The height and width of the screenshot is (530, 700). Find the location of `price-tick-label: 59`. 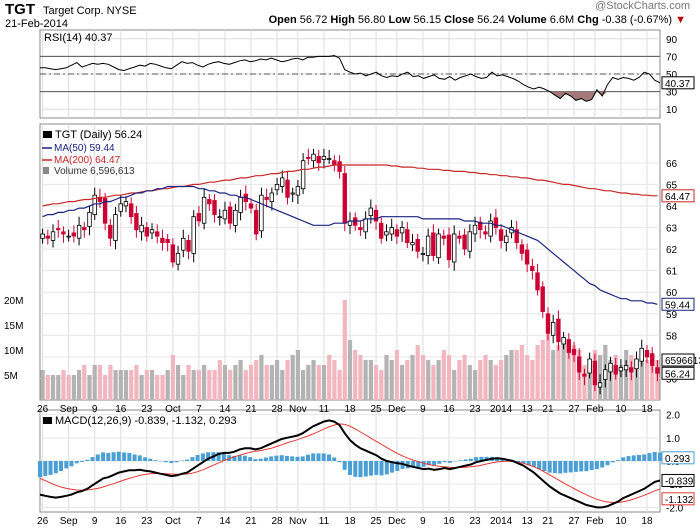

price-tick-label: 59 is located at coordinates (672, 315).